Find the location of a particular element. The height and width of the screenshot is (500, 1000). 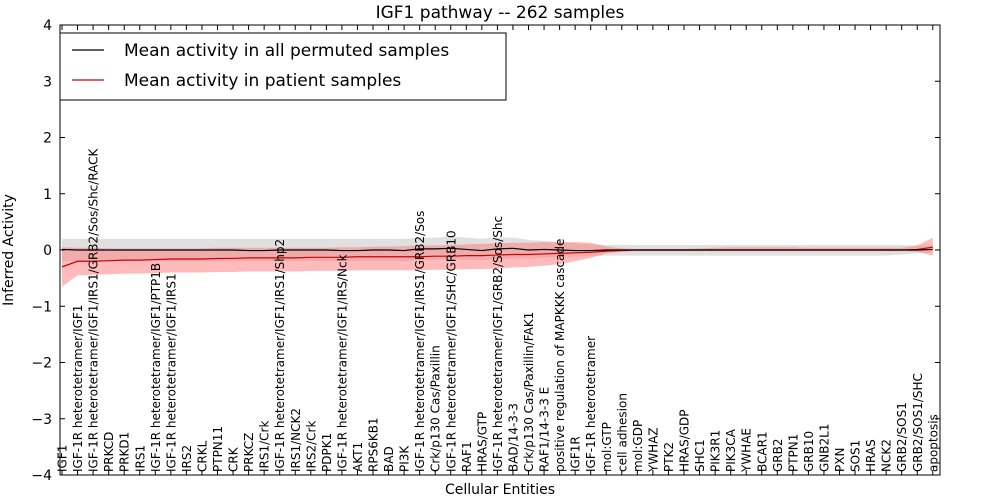

x-tick-label: apoptosis is located at coordinates (933, 443).